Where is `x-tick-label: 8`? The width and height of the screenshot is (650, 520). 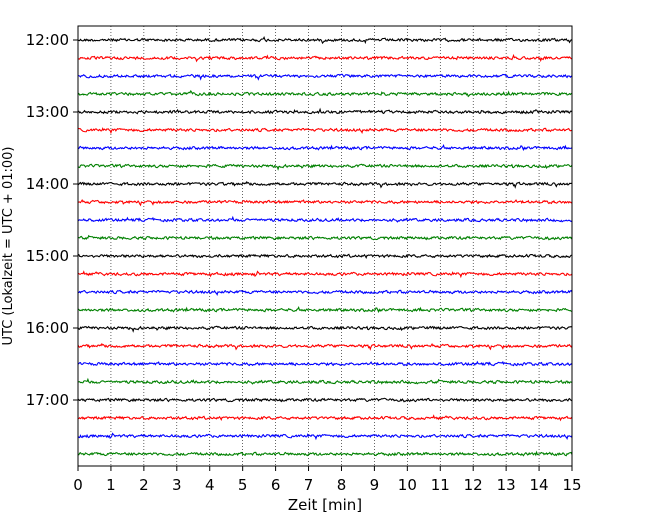
x-tick-label: 8 is located at coordinates (342, 485).